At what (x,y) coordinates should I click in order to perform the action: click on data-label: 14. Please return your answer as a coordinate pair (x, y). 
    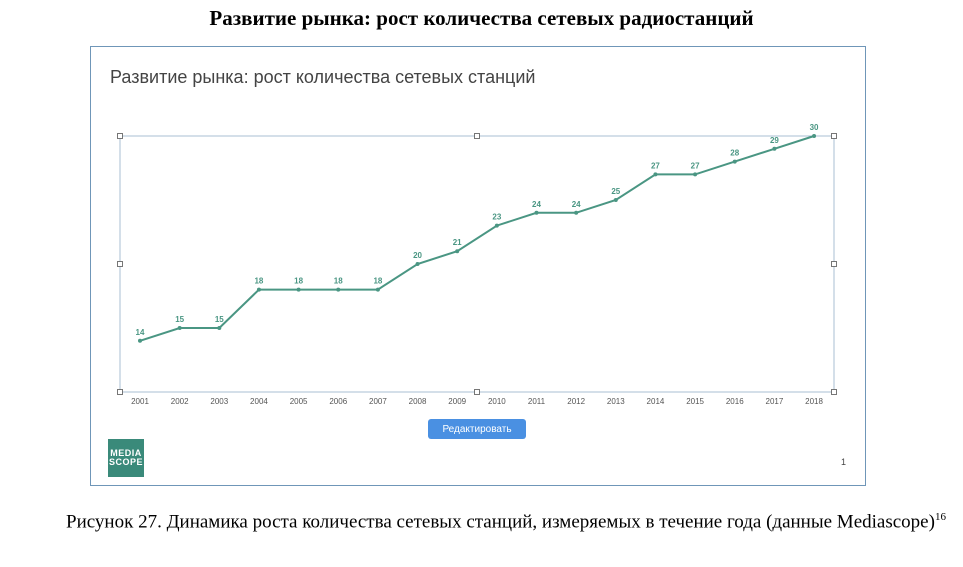
    Looking at the image, I should click on (140, 332).